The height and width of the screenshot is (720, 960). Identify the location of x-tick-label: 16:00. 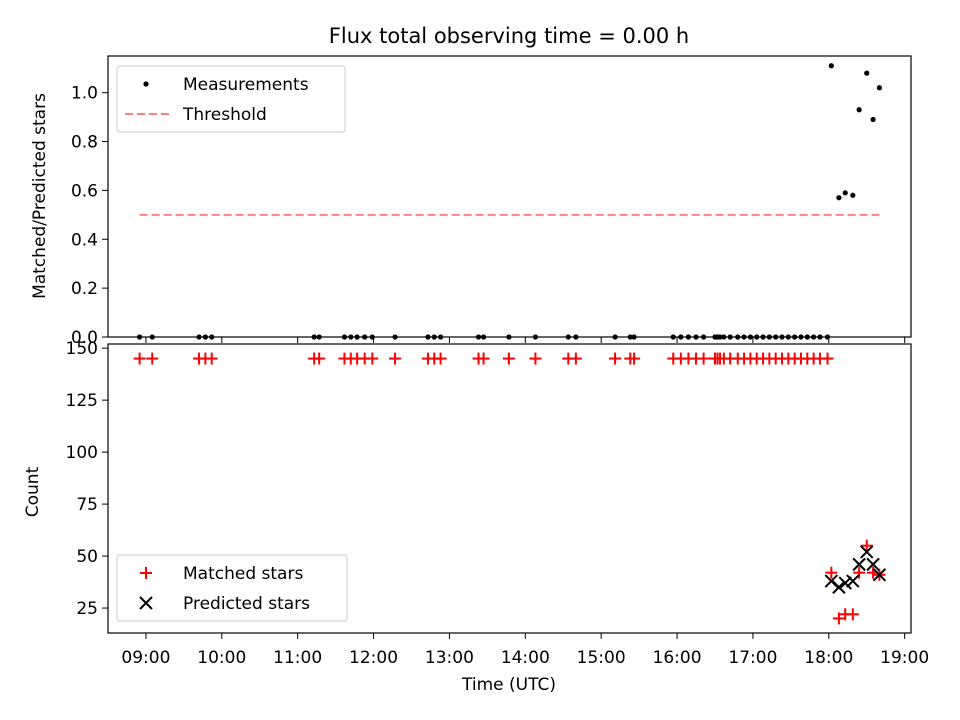
(677, 658).